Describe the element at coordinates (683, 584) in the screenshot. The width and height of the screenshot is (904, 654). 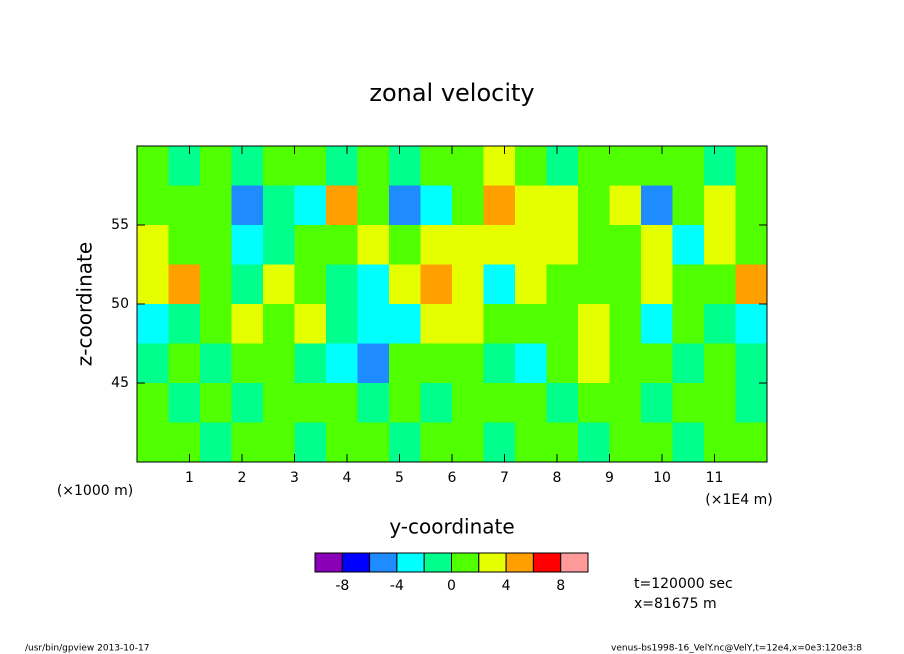
I see `time-note: t=120000 sec` at that location.